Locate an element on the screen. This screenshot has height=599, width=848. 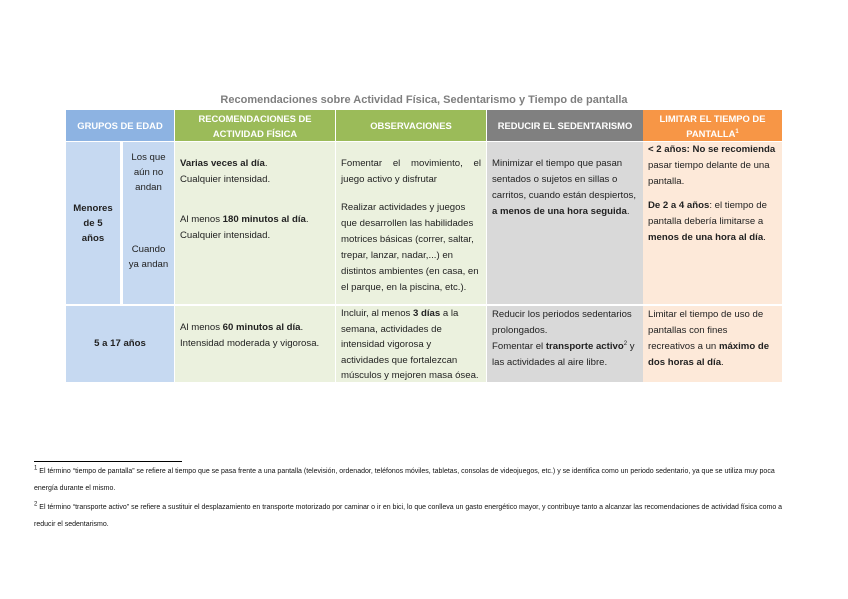
limitar-text: pasar tiempo delante de una pantalla. is located at coordinates (709, 173).